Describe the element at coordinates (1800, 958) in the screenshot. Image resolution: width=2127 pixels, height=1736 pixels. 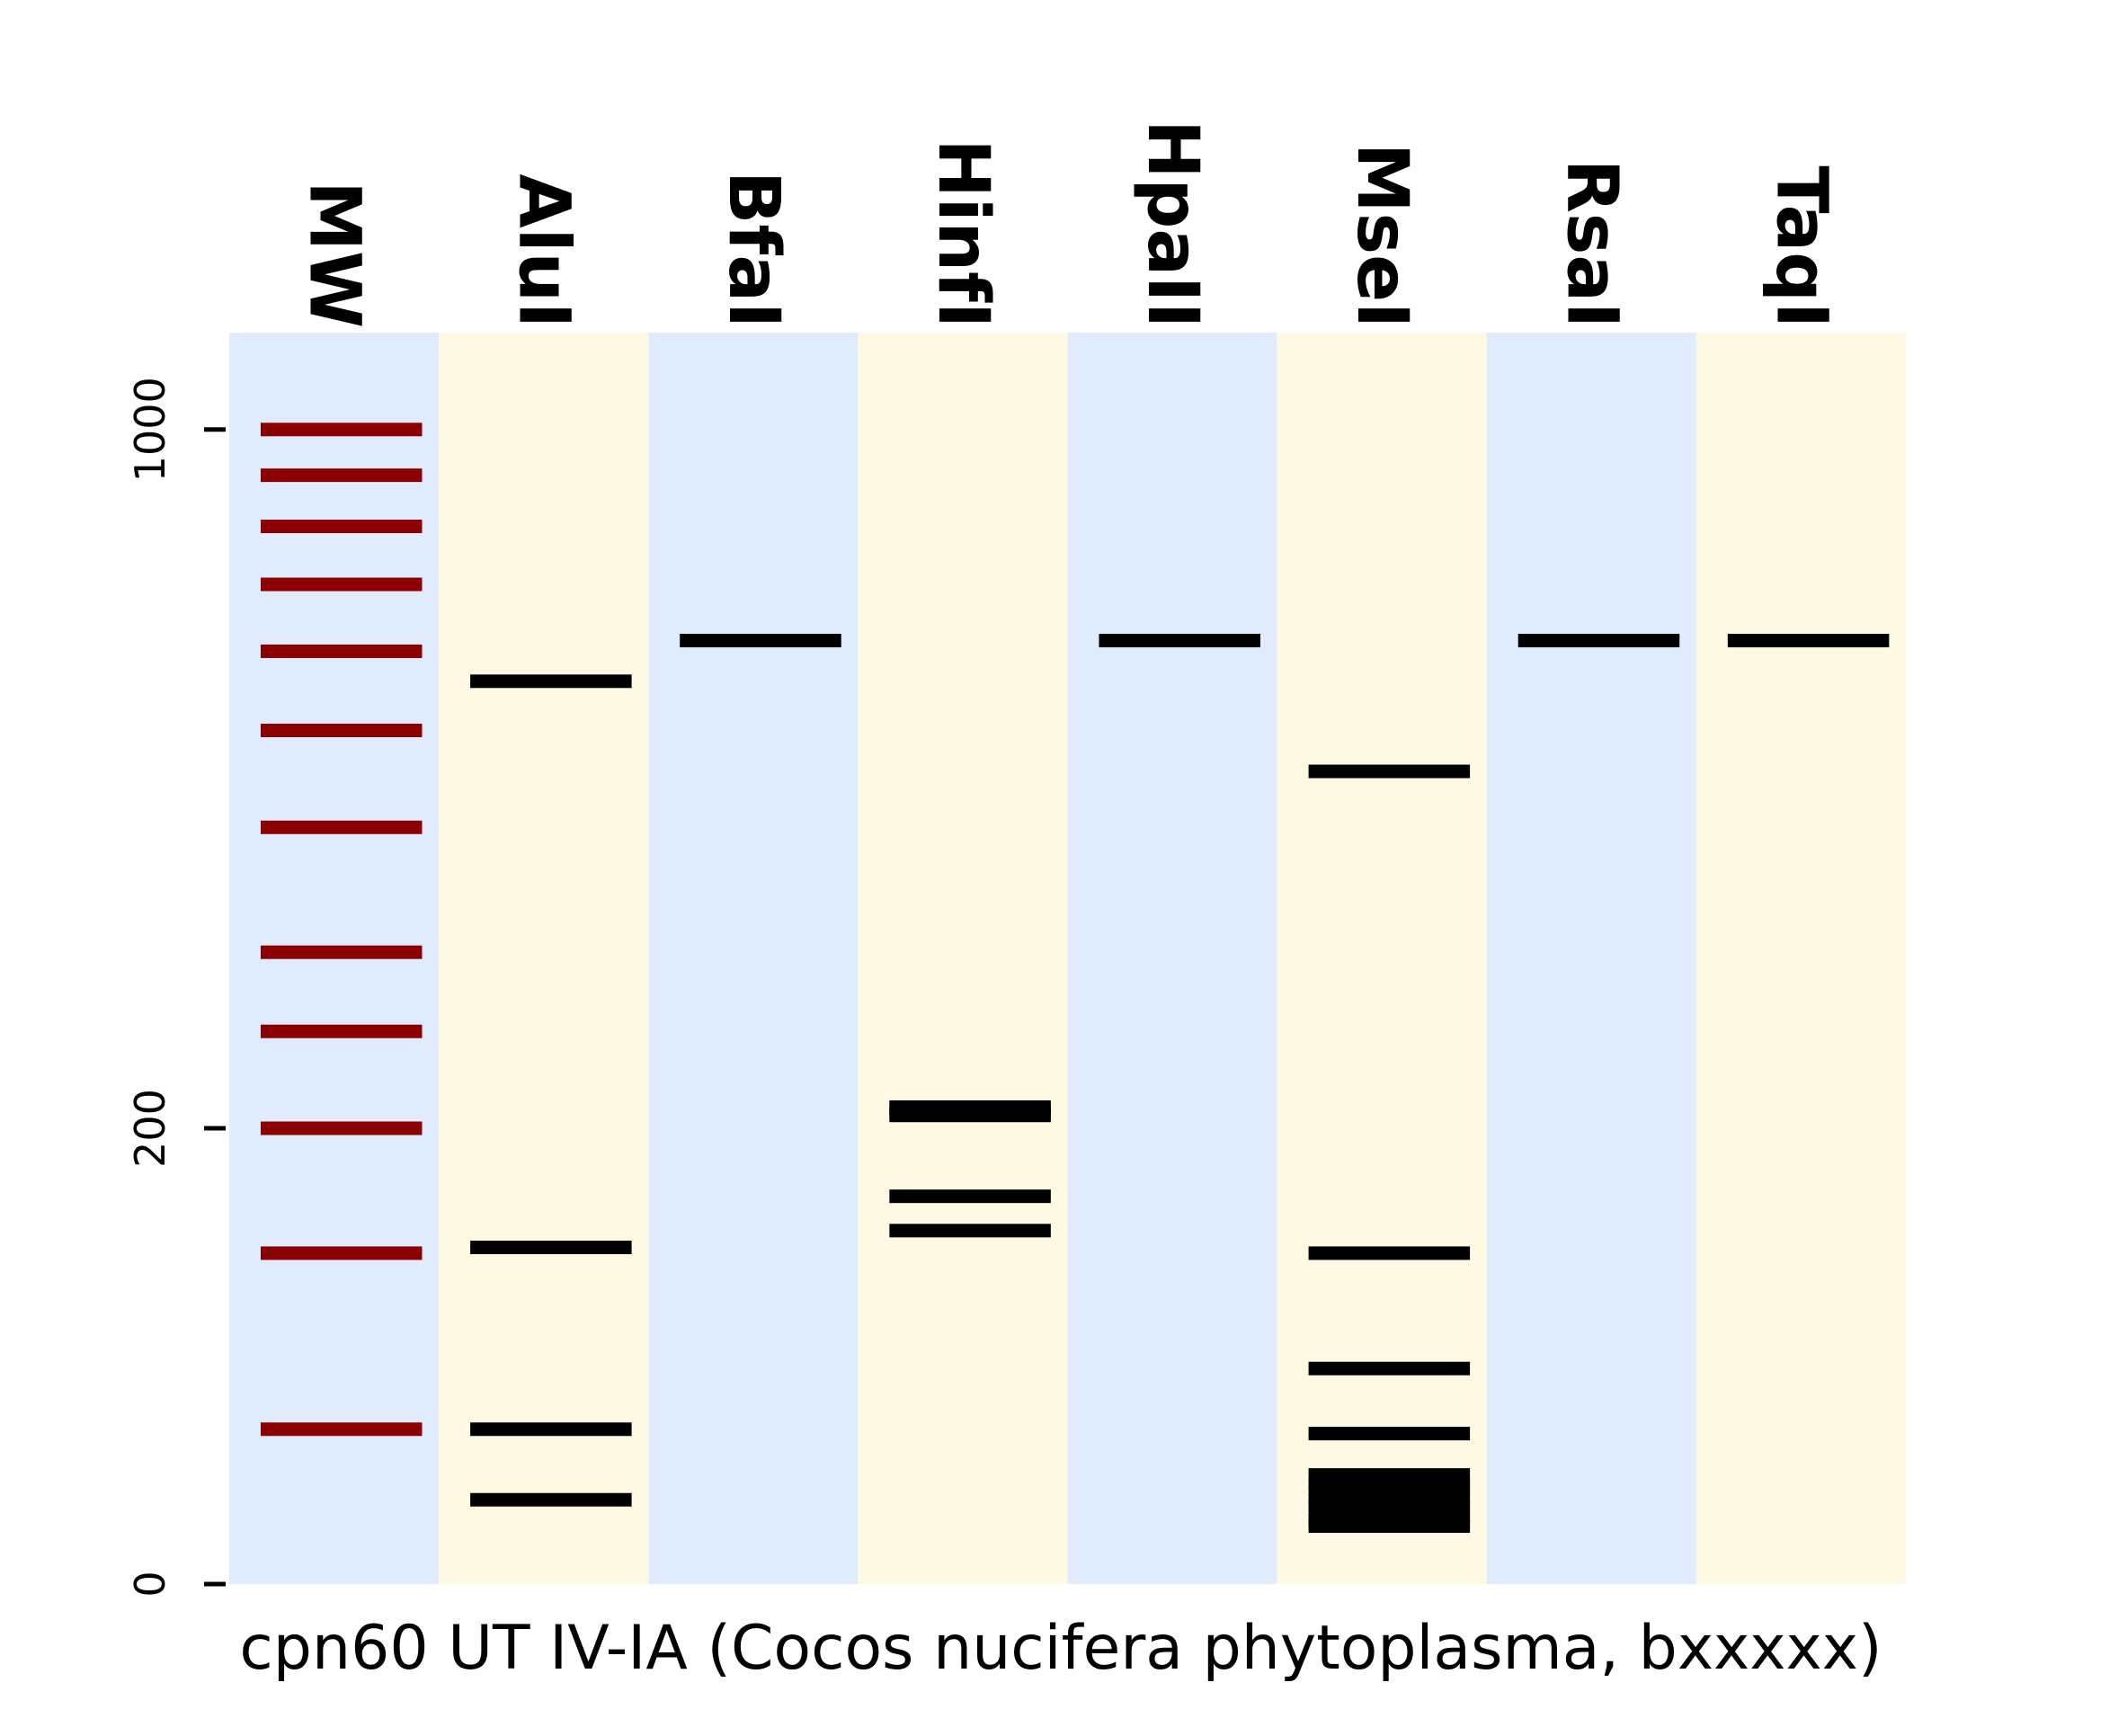
I see `lane-taqi` at that location.